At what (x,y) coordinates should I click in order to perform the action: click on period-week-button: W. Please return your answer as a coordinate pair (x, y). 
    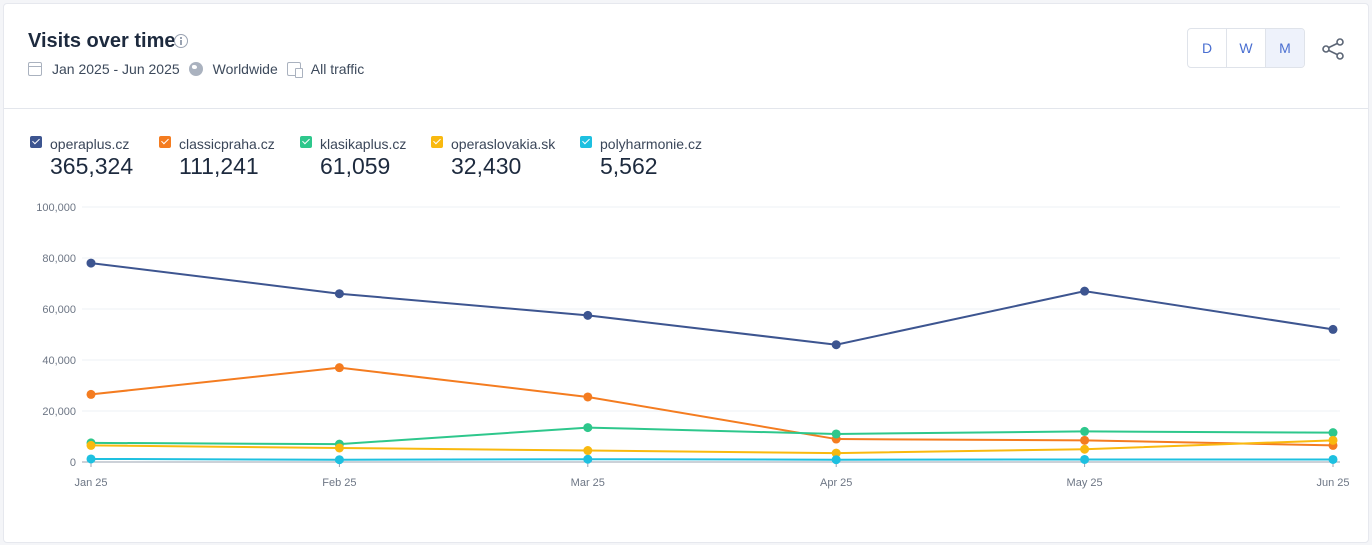
    Looking at the image, I should click on (1246, 48).